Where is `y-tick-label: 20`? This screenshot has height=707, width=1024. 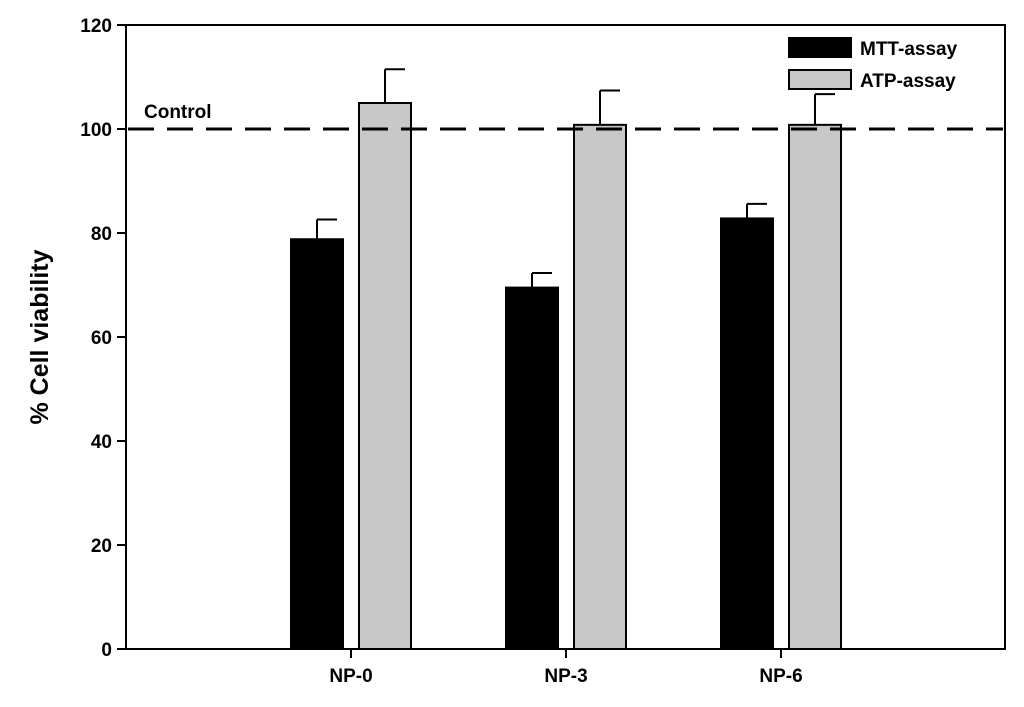
y-tick-label: 20 is located at coordinates (101, 546).